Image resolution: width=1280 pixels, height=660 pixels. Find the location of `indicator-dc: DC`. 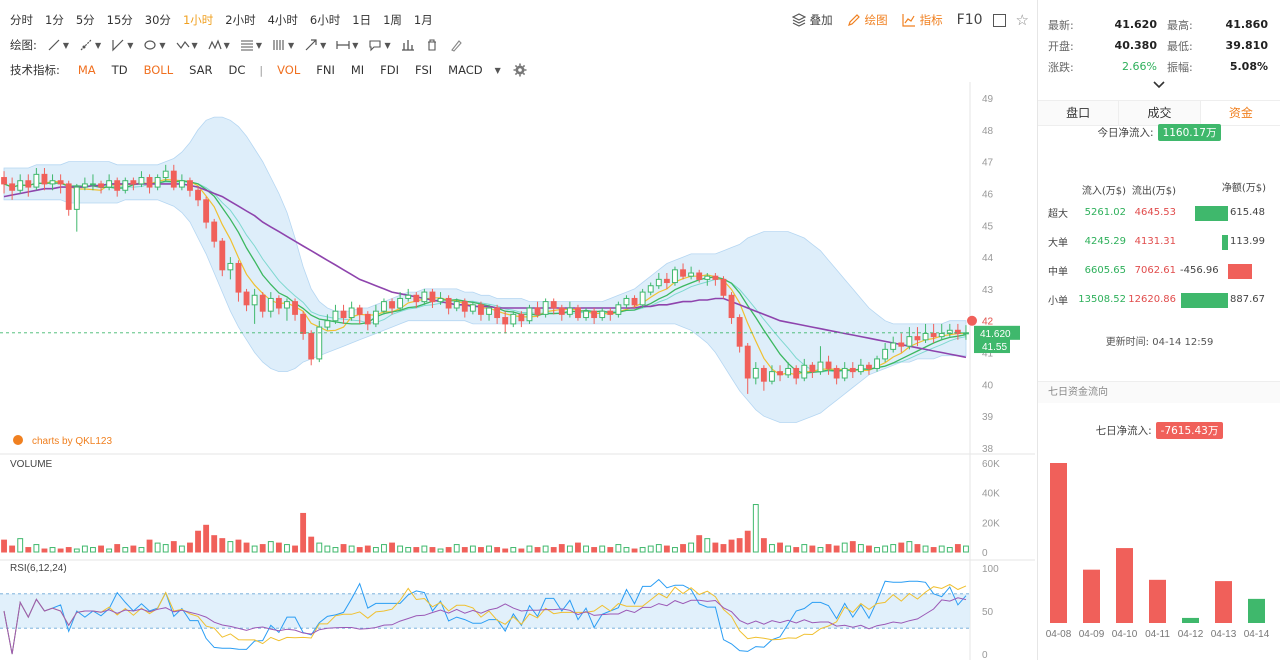

indicator-dc: DC is located at coordinates (237, 70).